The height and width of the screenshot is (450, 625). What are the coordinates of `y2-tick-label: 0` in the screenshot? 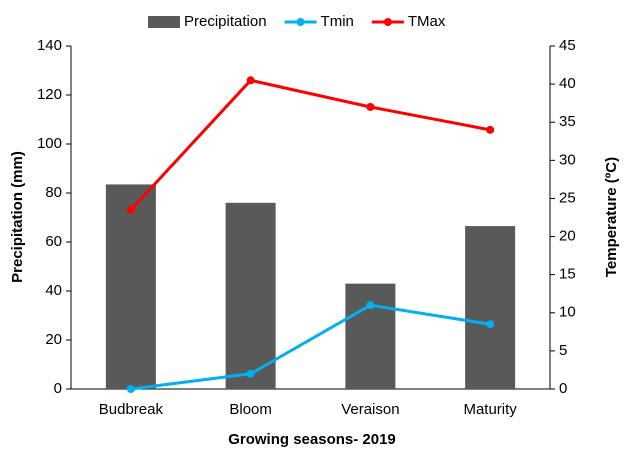 It's located at (563, 388).